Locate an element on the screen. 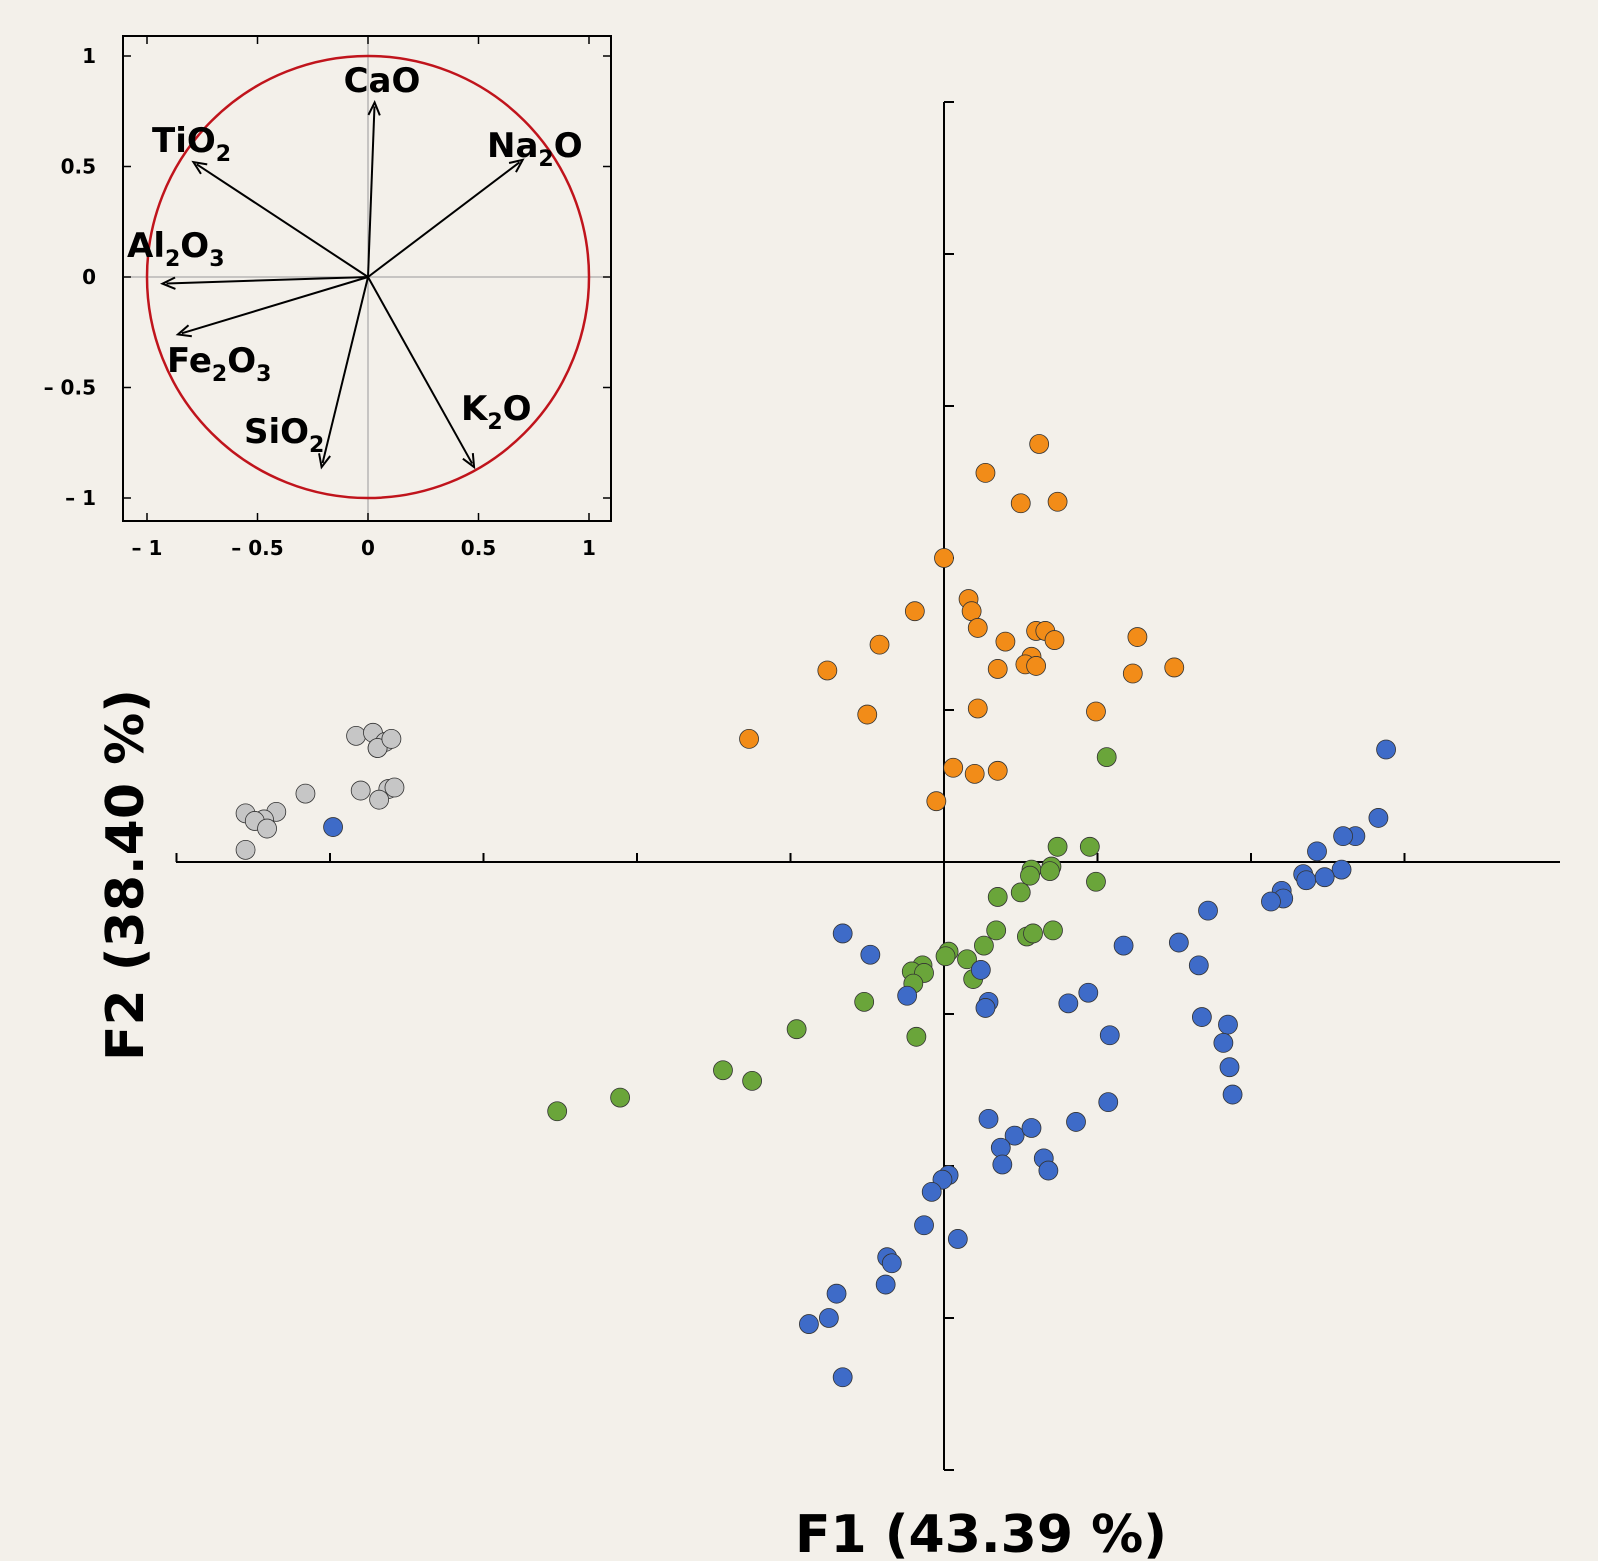 Image resolution: width=1598 pixels, height=1561 pixels. vector-label: TiO2 is located at coordinates (191, 144).